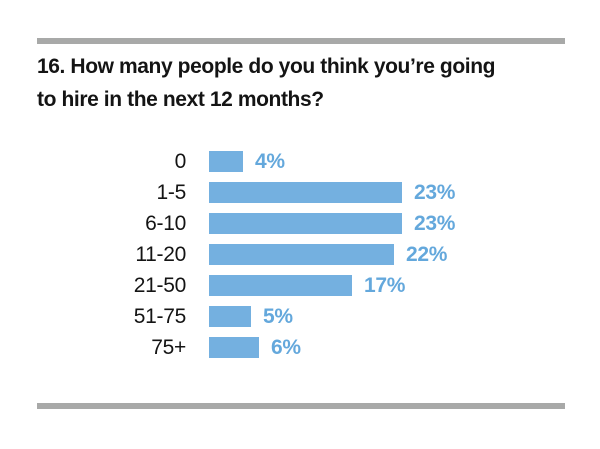 The height and width of the screenshot is (449, 600). Describe the element at coordinates (301, 41) in the screenshot. I see `top-divider` at that location.